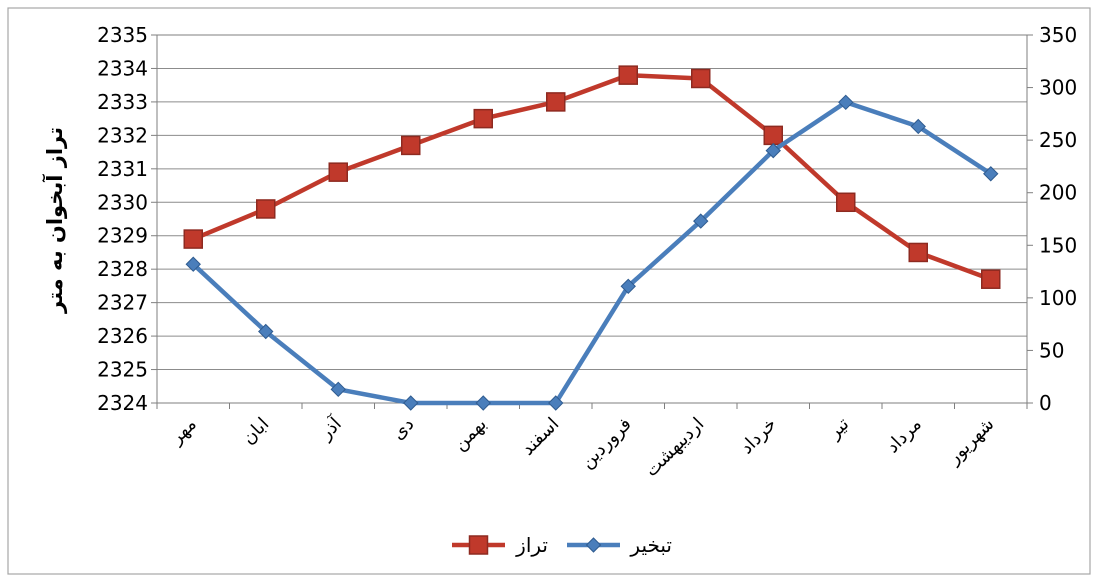 Image resolution: width=1098 pixels, height=586 pixels. I want to click on right-tick-label: 350, so click(1058, 35).